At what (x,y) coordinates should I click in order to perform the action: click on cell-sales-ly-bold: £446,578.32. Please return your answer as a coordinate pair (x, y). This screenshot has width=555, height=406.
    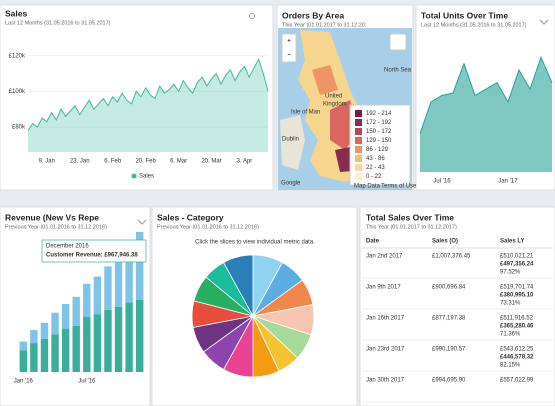
    Looking at the image, I should click on (517, 358).